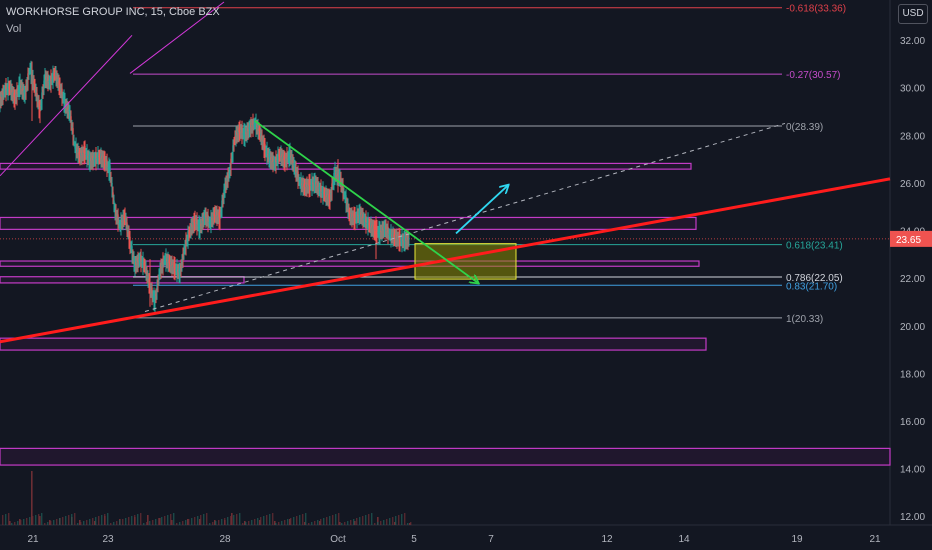  What do you see at coordinates (912, 41) in the screenshot?
I see `y-tick-label: 32.00` at bounding box center [912, 41].